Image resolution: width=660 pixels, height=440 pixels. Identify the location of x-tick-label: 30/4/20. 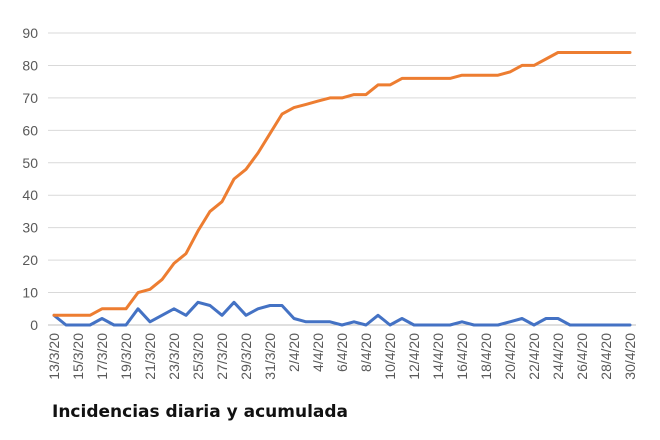
(630, 356).